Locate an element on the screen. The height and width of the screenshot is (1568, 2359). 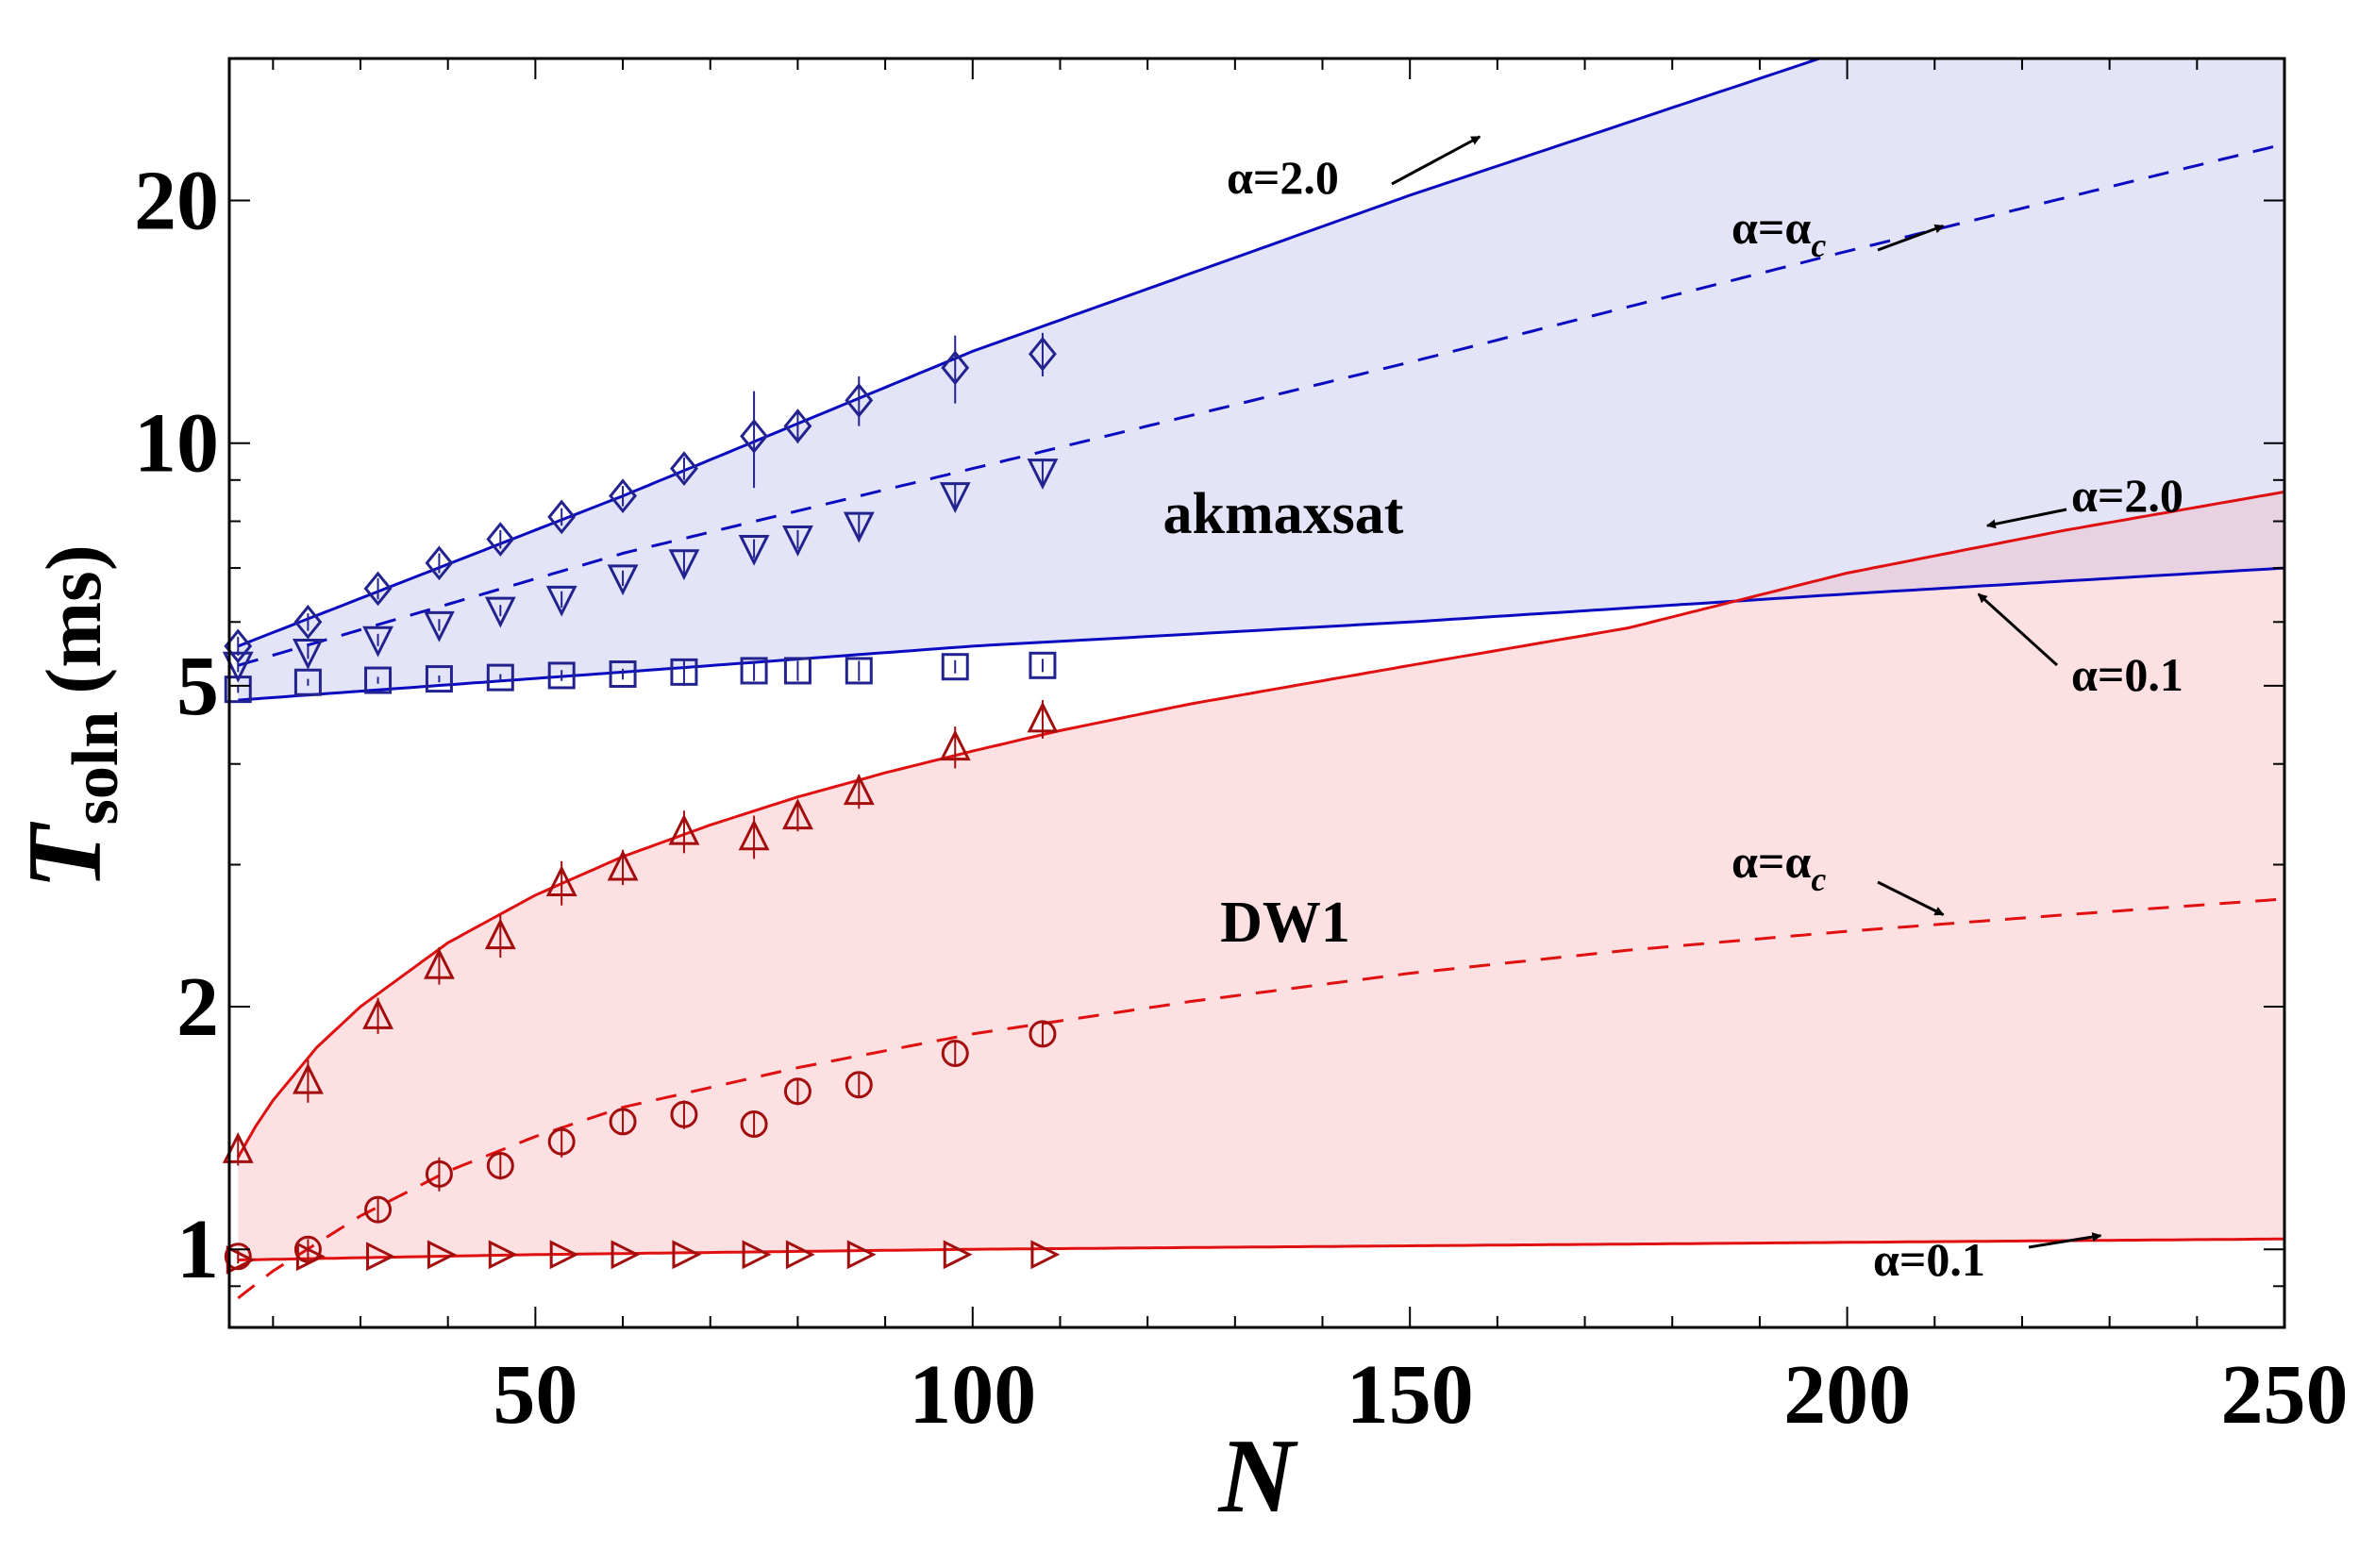
x-tick-label: 150 is located at coordinates (1410, 1395).